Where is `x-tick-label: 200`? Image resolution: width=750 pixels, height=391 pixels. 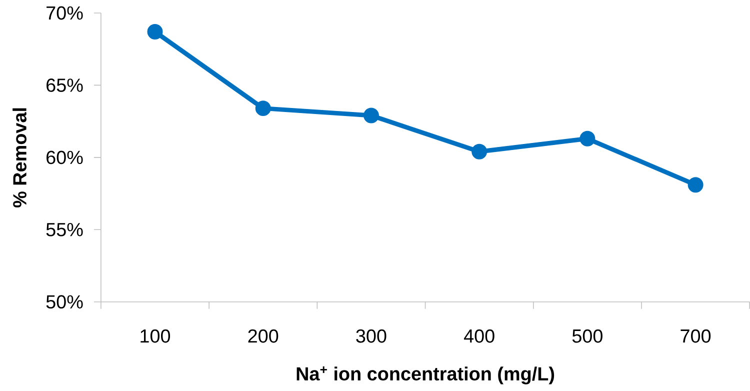 x-tick-label: 200 is located at coordinates (263, 336).